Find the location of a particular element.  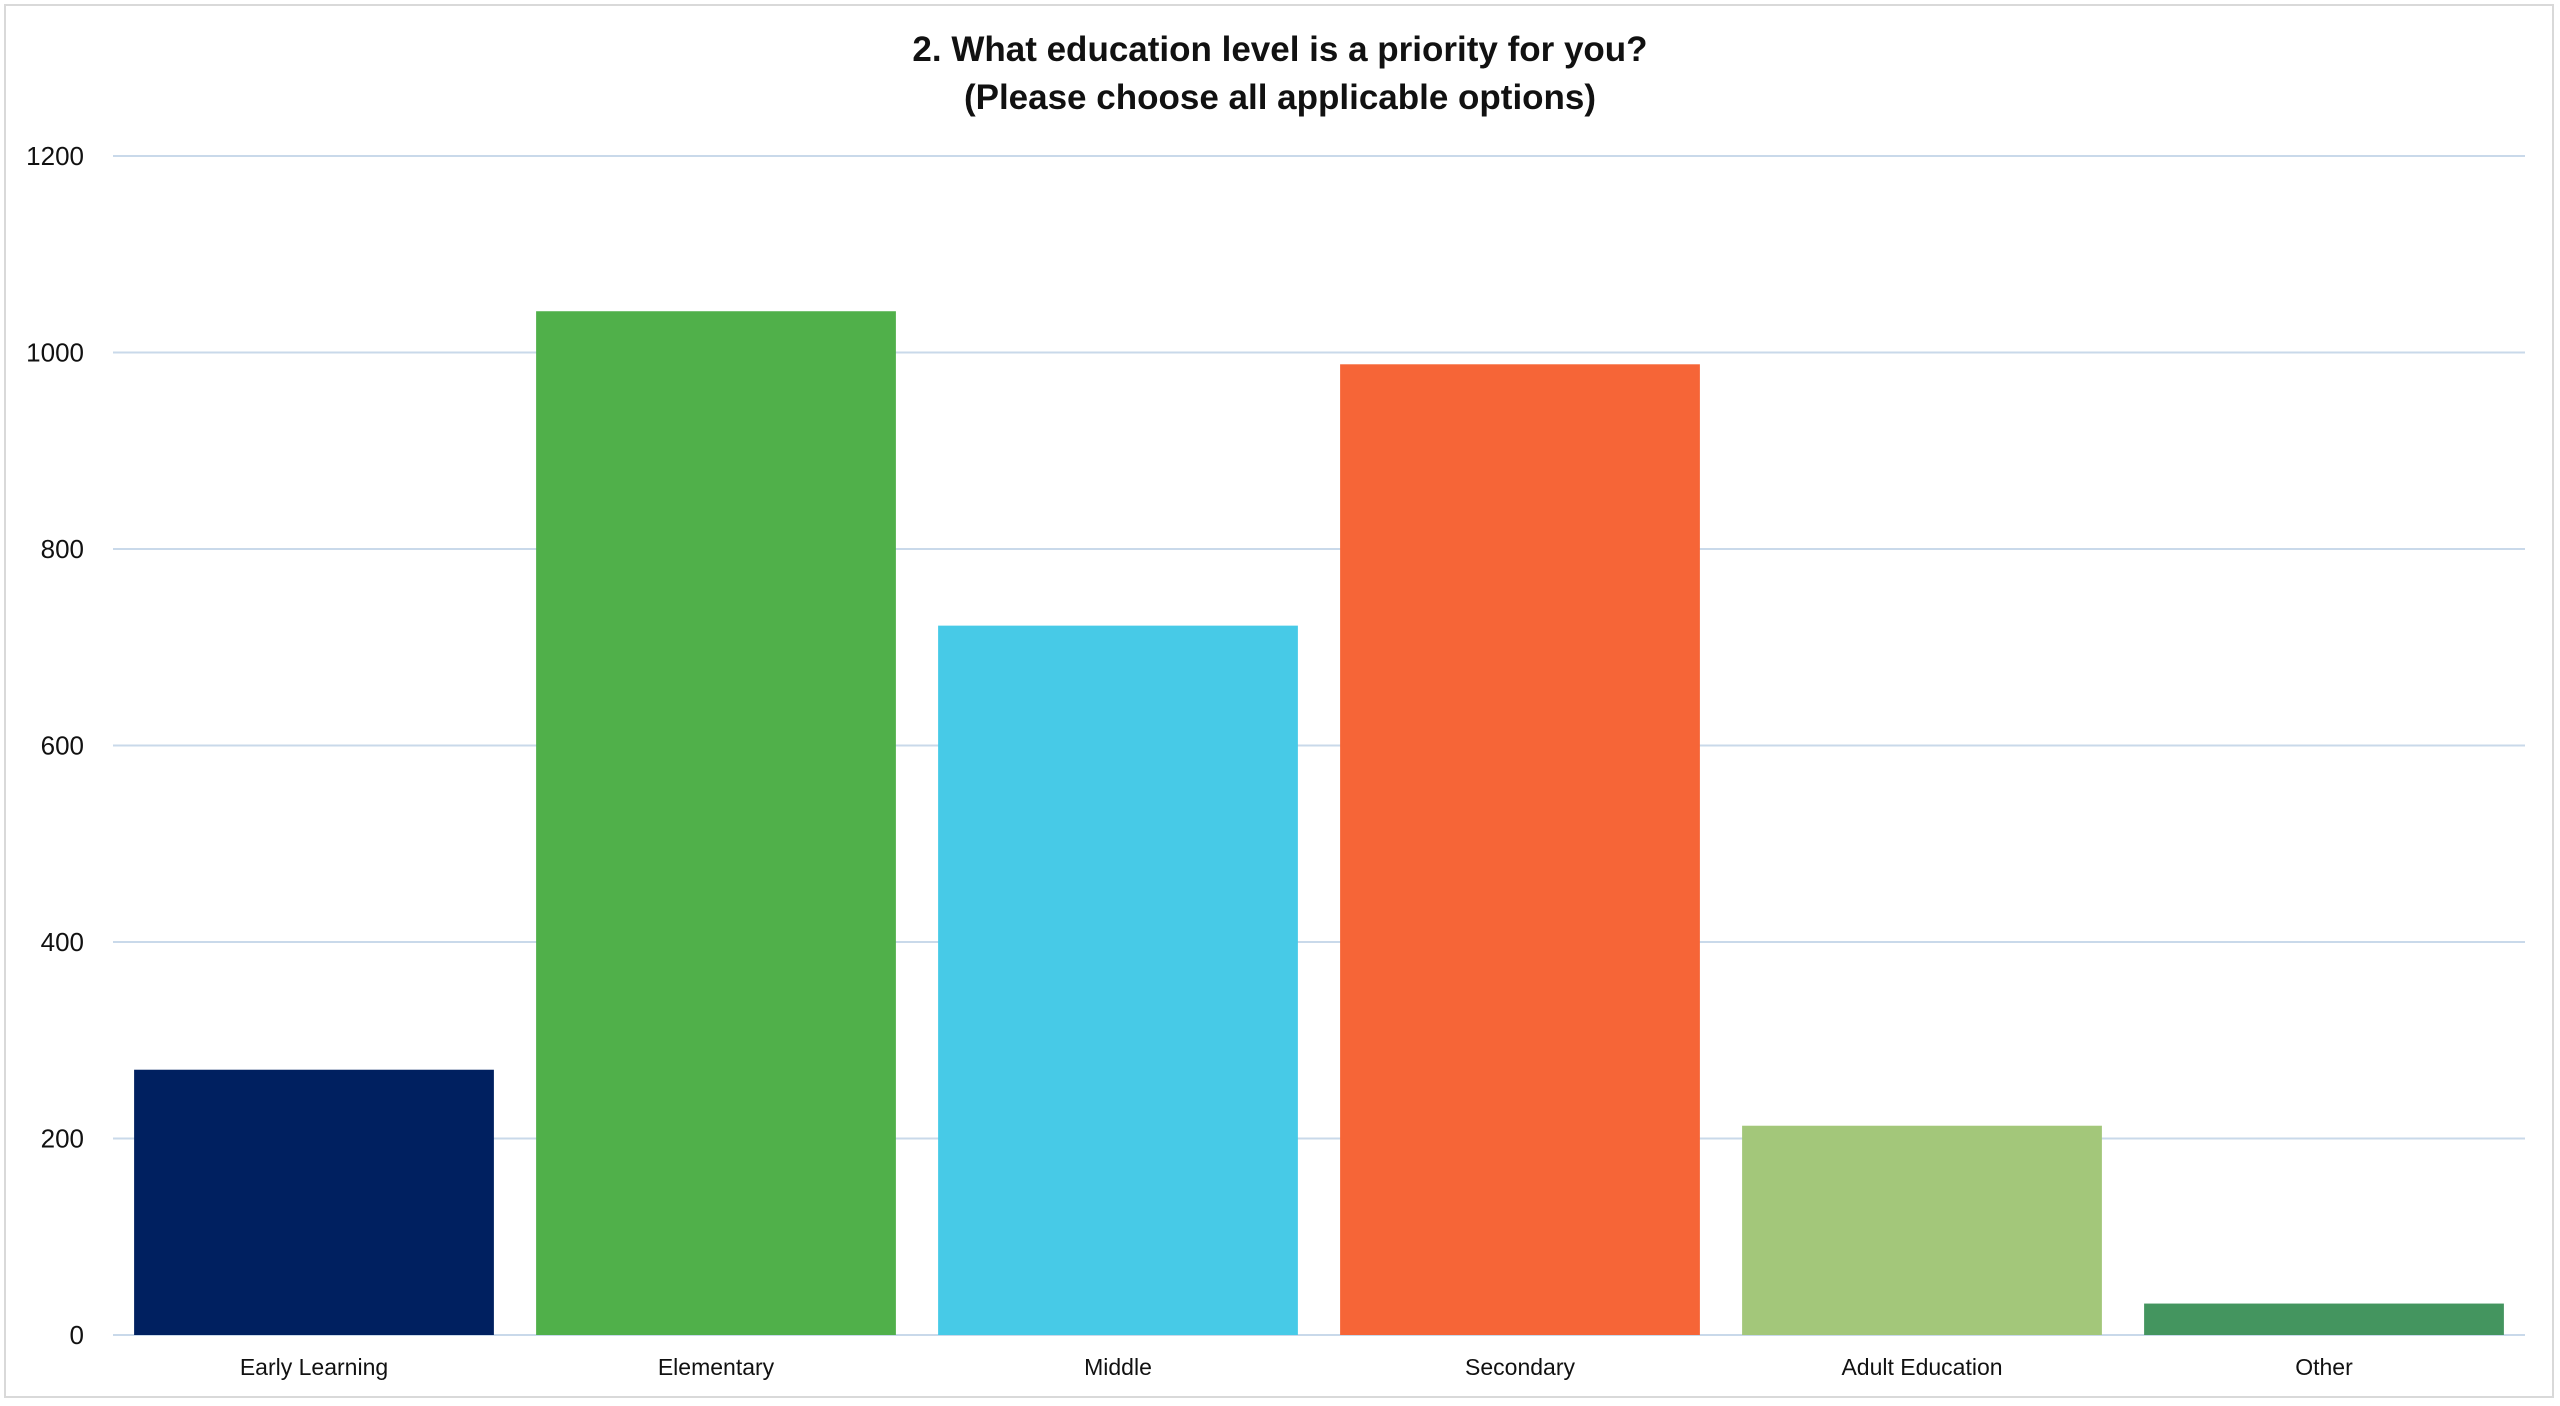

y-axis-ticks: 0 200 400 600 800 1000 1200 is located at coordinates (55, 745).